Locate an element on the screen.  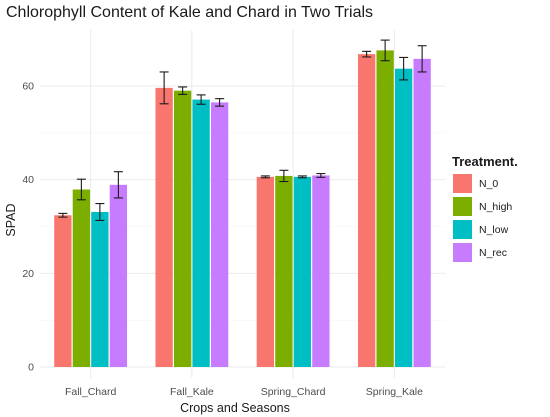
y-tick-label: 20 is located at coordinates (28, 274).